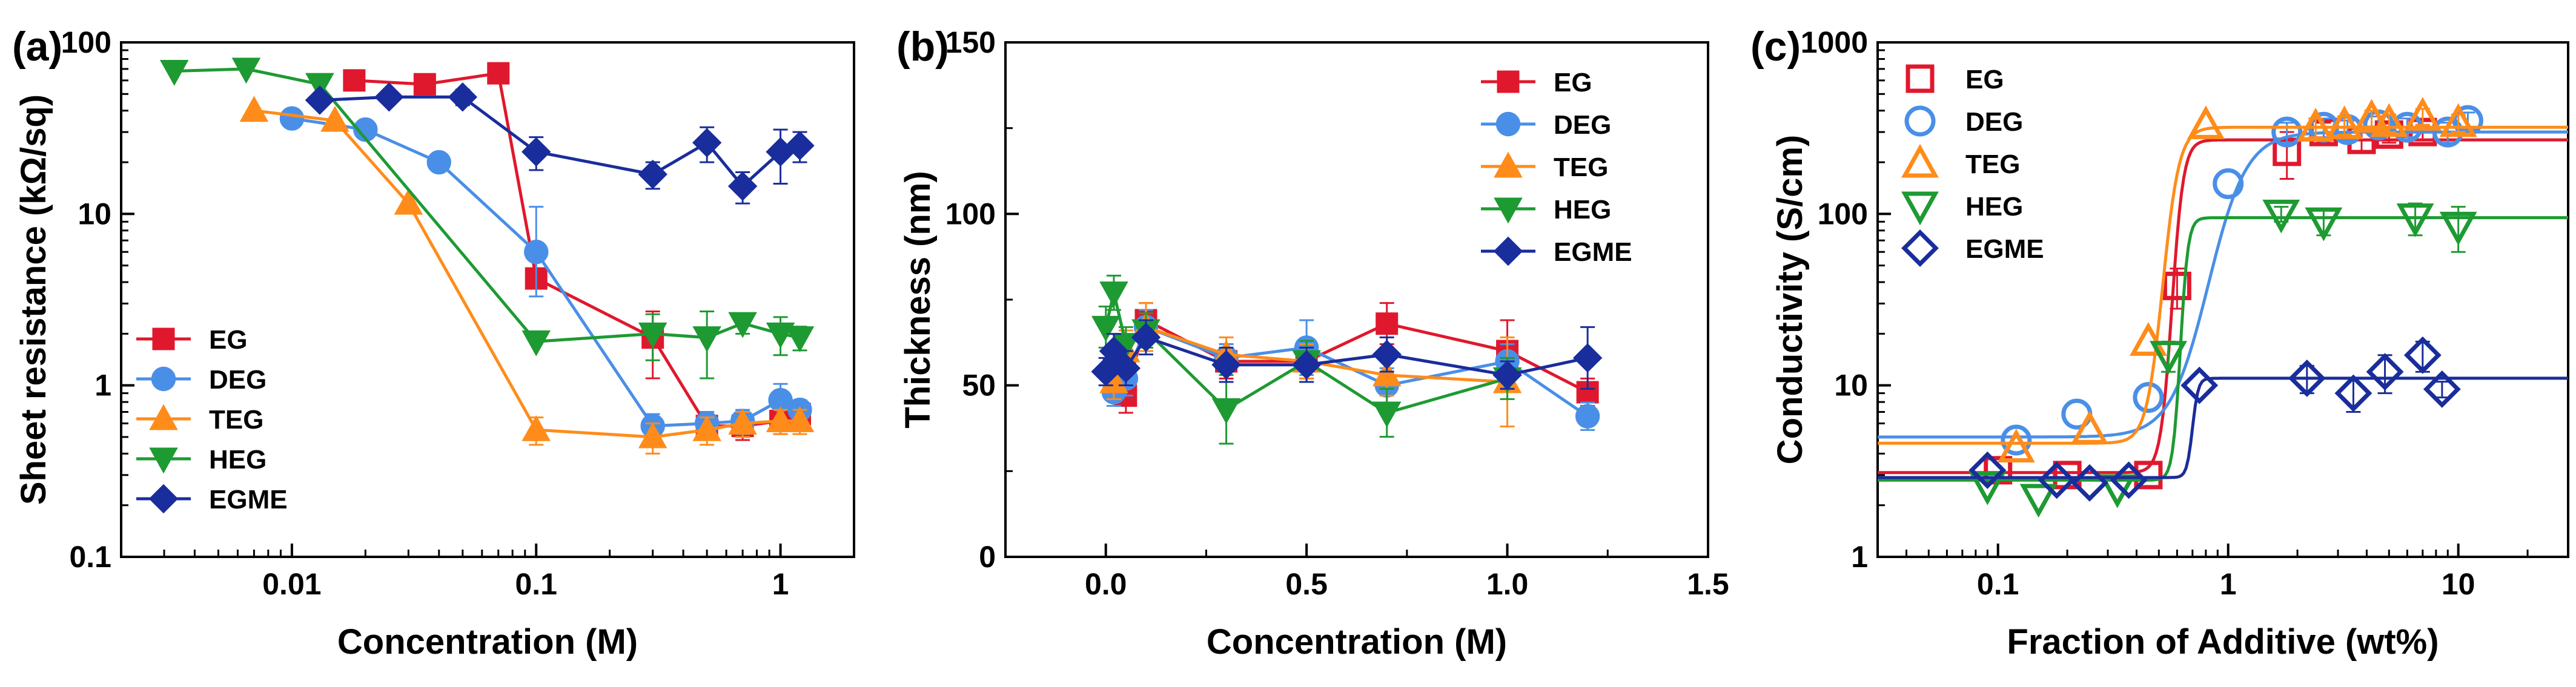  What do you see at coordinates (1708, 584) in the screenshot?
I see `x-tick-label: 1.5` at bounding box center [1708, 584].